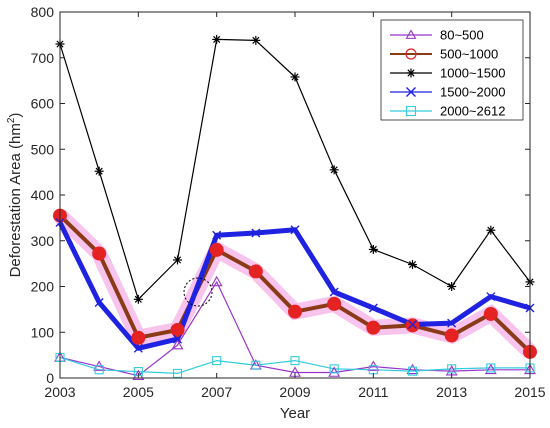  I want to click on y-tick-label: 600, so click(43, 104).